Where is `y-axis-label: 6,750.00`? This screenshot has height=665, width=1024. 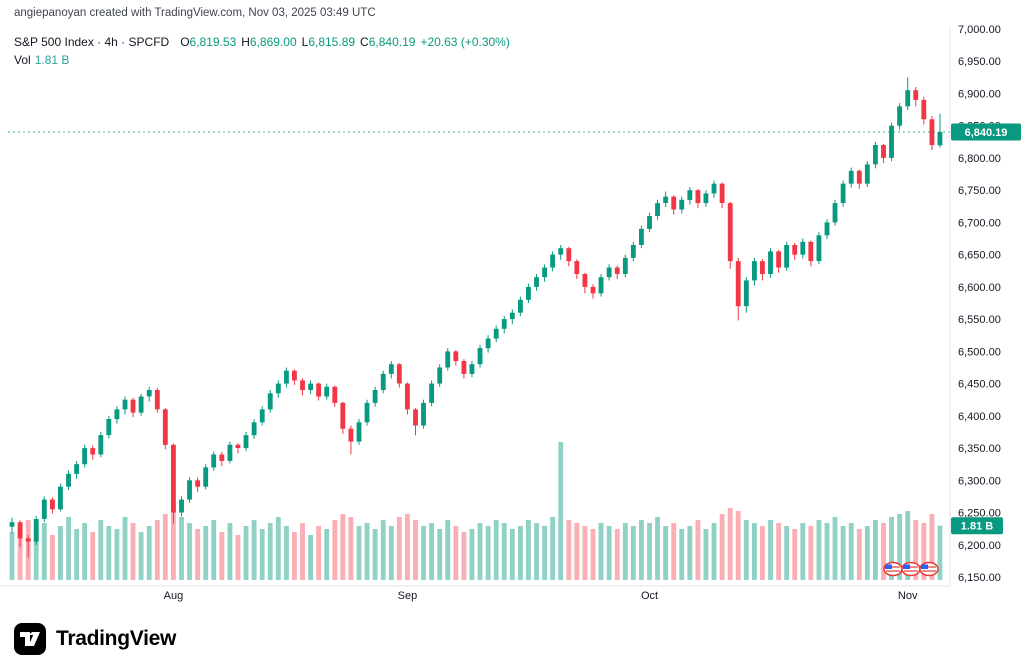
y-axis-label: 6,750.00 is located at coordinates (979, 191).